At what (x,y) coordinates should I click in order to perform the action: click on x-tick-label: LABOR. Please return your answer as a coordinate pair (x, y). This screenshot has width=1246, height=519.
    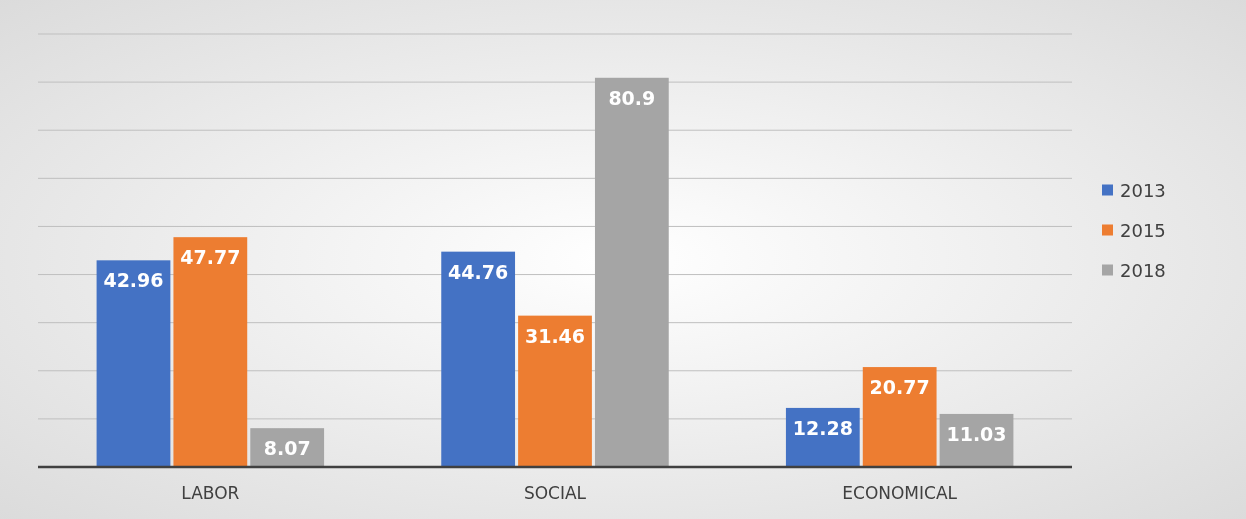
    Looking at the image, I should click on (210, 493).